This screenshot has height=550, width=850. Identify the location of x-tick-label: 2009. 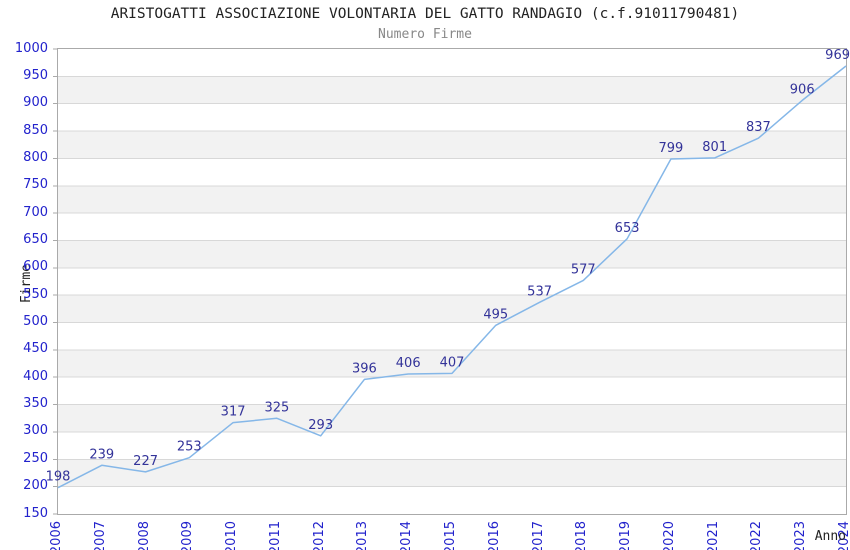
(187, 533).